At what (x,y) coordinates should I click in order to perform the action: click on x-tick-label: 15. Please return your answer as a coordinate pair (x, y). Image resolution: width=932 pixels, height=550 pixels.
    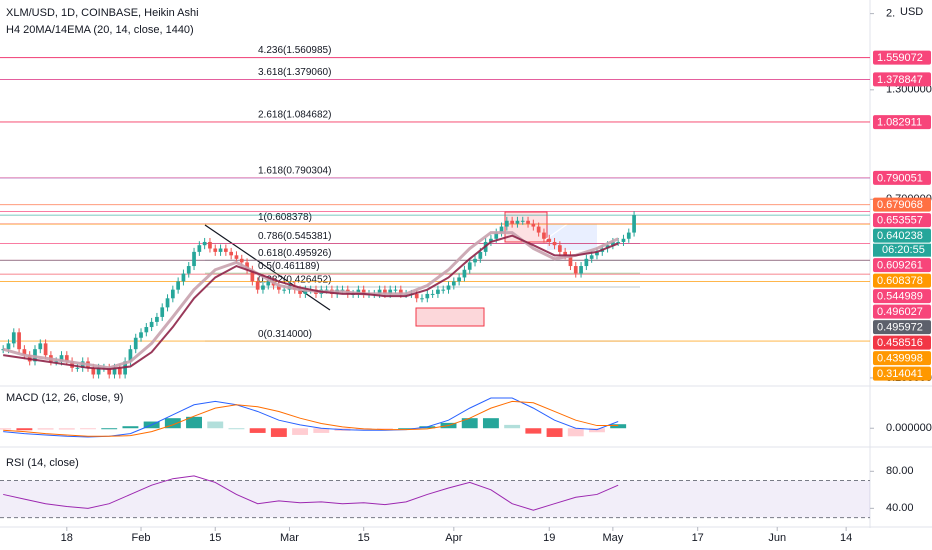
    Looking at the image, I should click on (364, 538).